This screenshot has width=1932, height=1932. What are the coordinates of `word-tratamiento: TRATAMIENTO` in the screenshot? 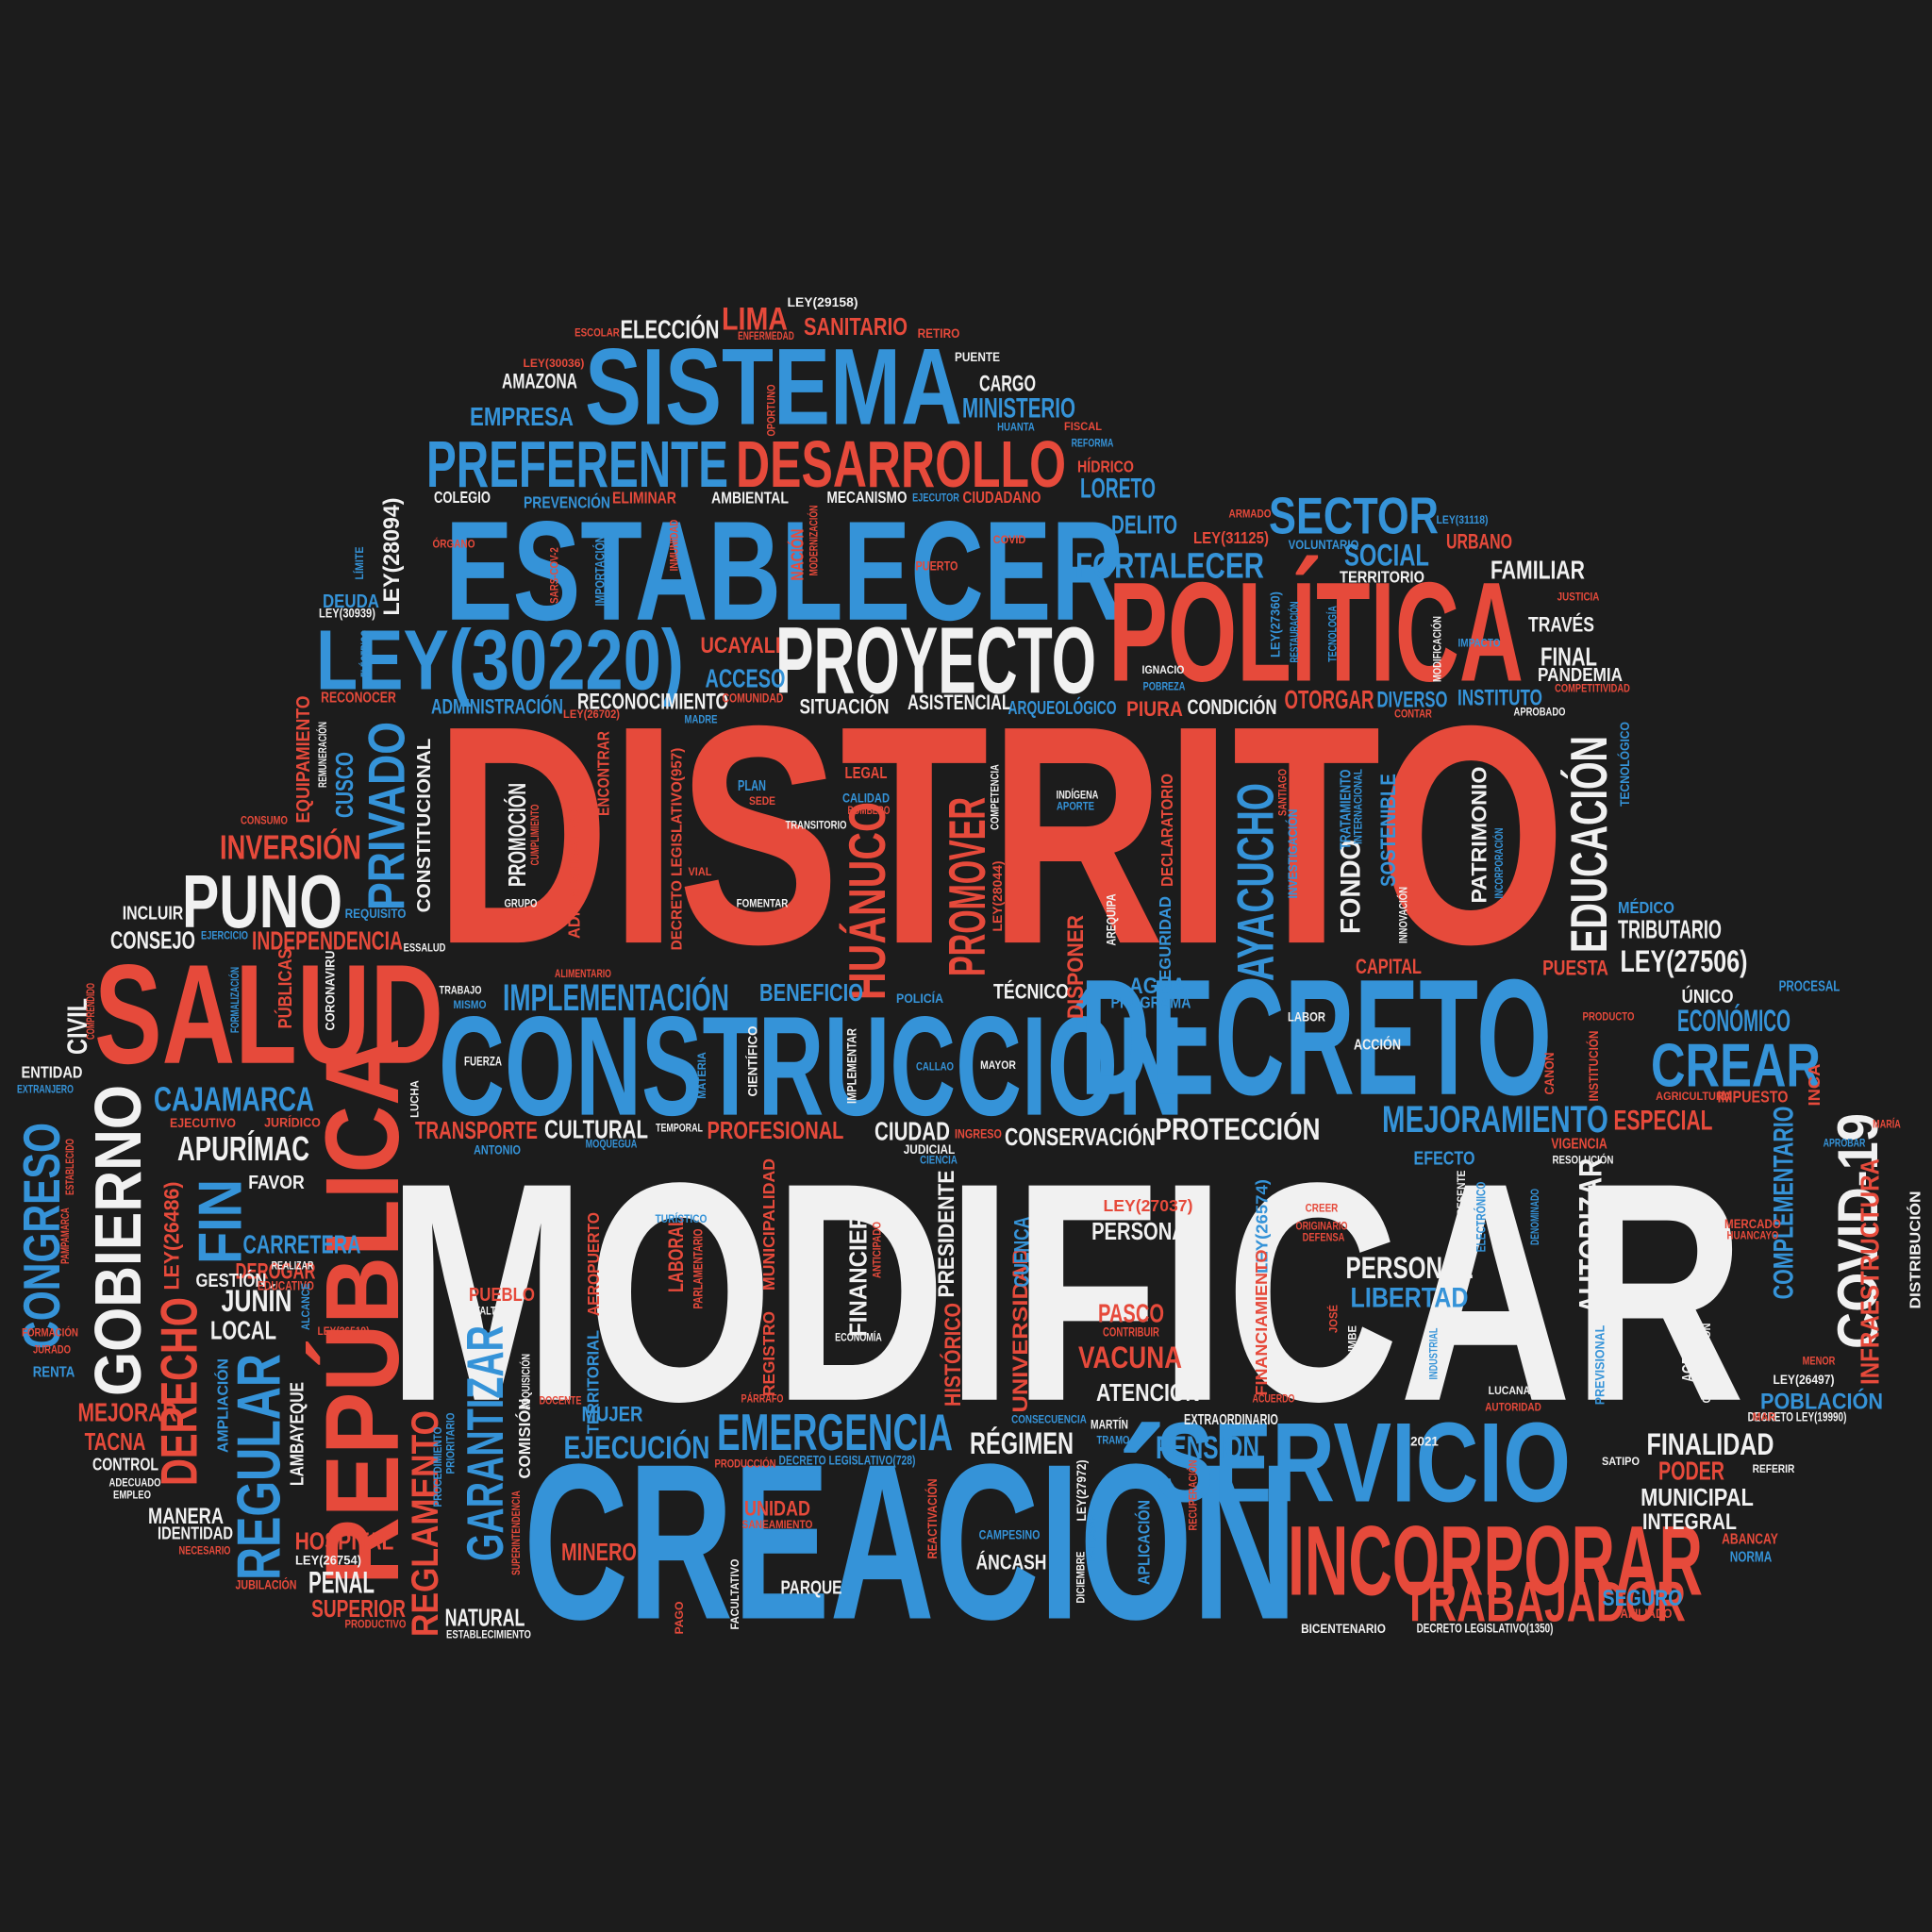 It's located at (1346, 810).